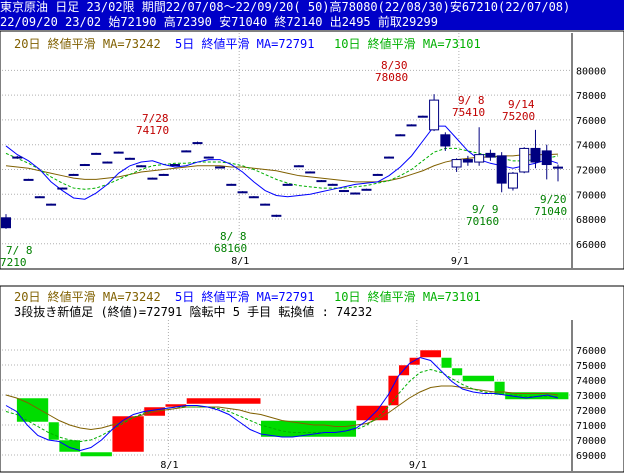  I want to click on break-status-line: 3段抜き新値足 (終値)=72791 陰転中 5 手目 転換値 : 74232, so click(193, 311).